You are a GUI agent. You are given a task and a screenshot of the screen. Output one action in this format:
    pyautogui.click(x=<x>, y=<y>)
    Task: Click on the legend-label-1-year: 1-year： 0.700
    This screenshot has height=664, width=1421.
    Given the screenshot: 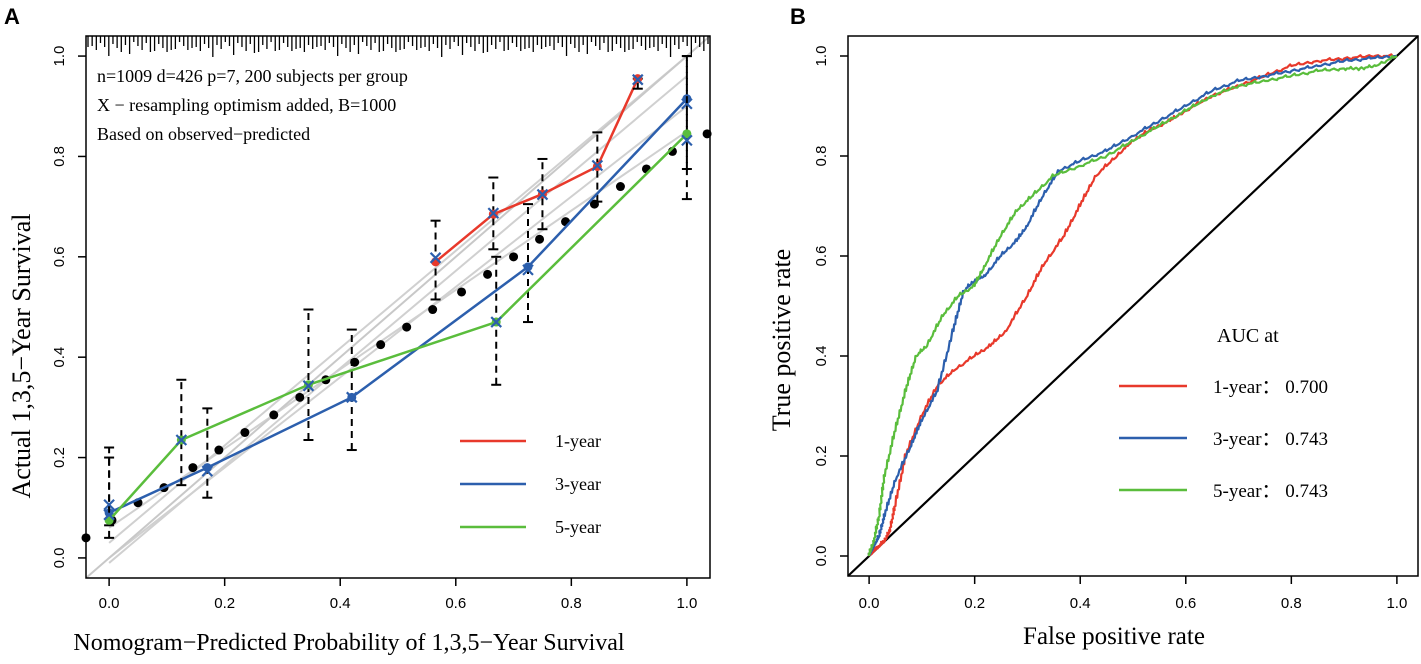 What is the action you would take?
    pyautogui.click(x=1270, y=387)
    